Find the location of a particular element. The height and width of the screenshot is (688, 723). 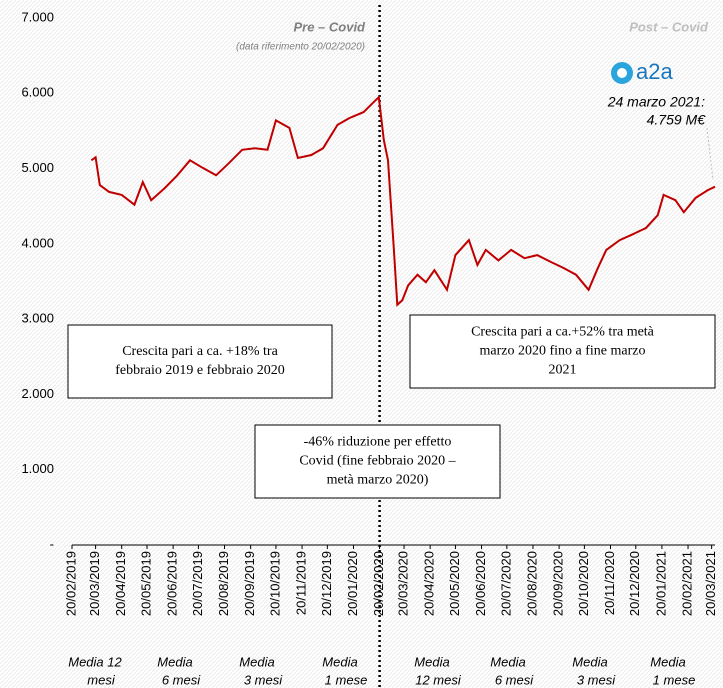

x-tick-label: 20/05/2020 is located at coordinates (454, 583).